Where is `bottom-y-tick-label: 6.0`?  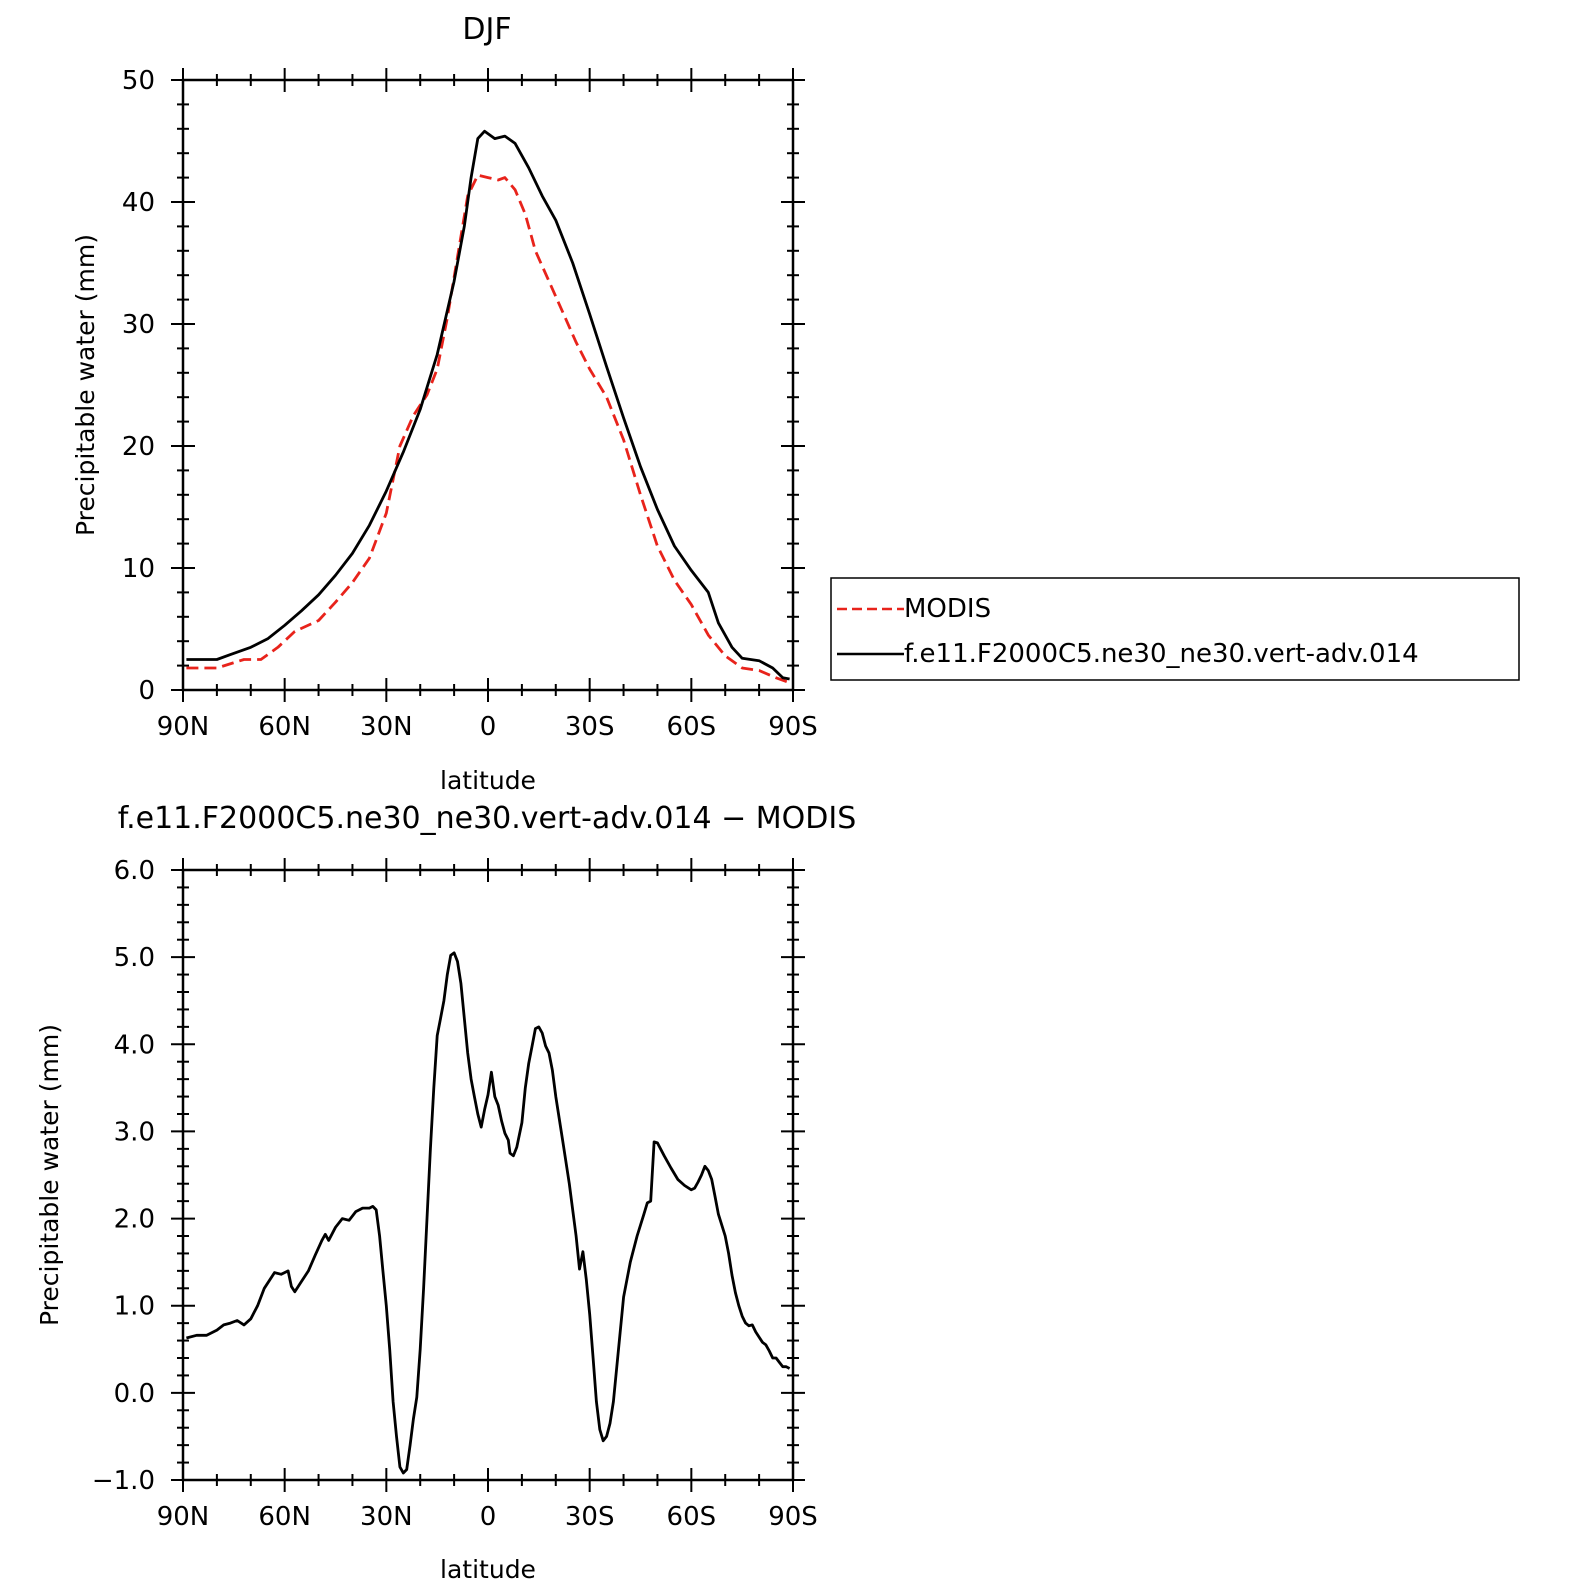
bottom-y-tick-label: 6.0 is located at coordinates (134, 871).